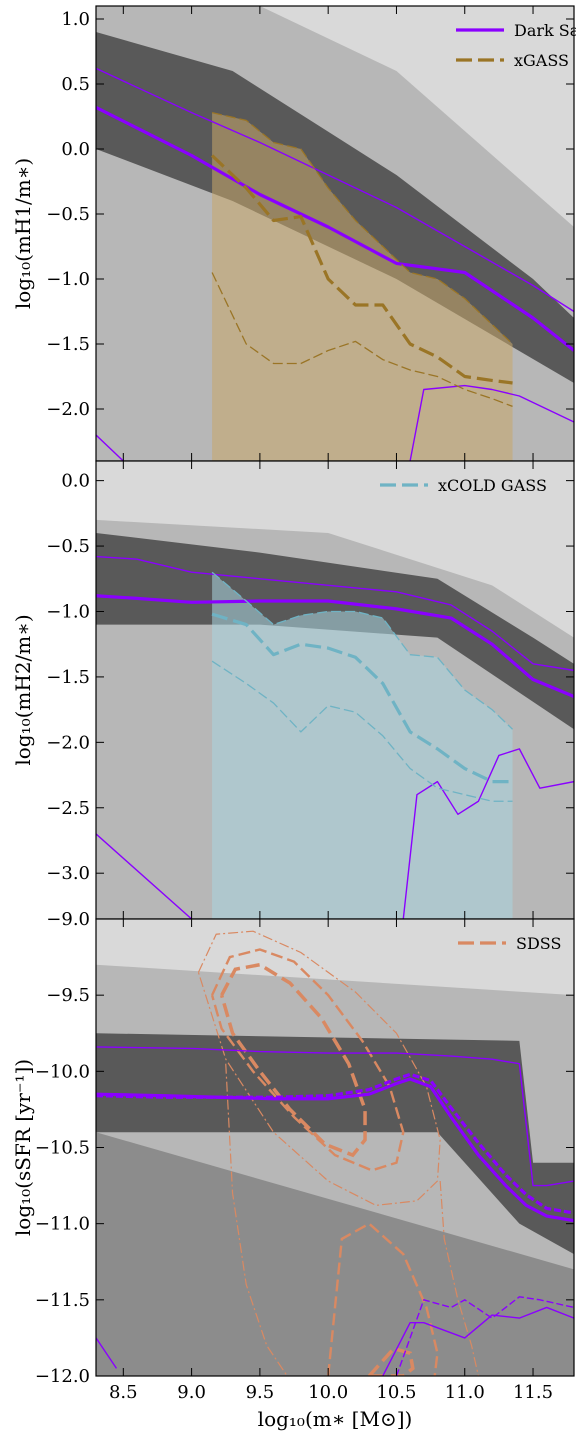 The image size is (576, 1434). I want to click on y-axis-label: log₁₀(mH2/m∗), so click(23, 689).